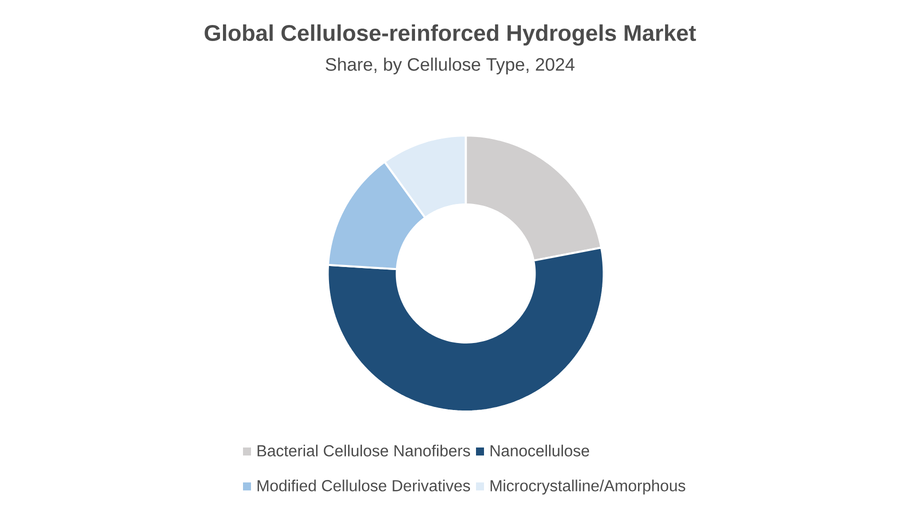  Describe the element at coordinates (364, 450) in the screenshot. I see `legend-label: Bacterial Cellulose Nanofibers` at that location.